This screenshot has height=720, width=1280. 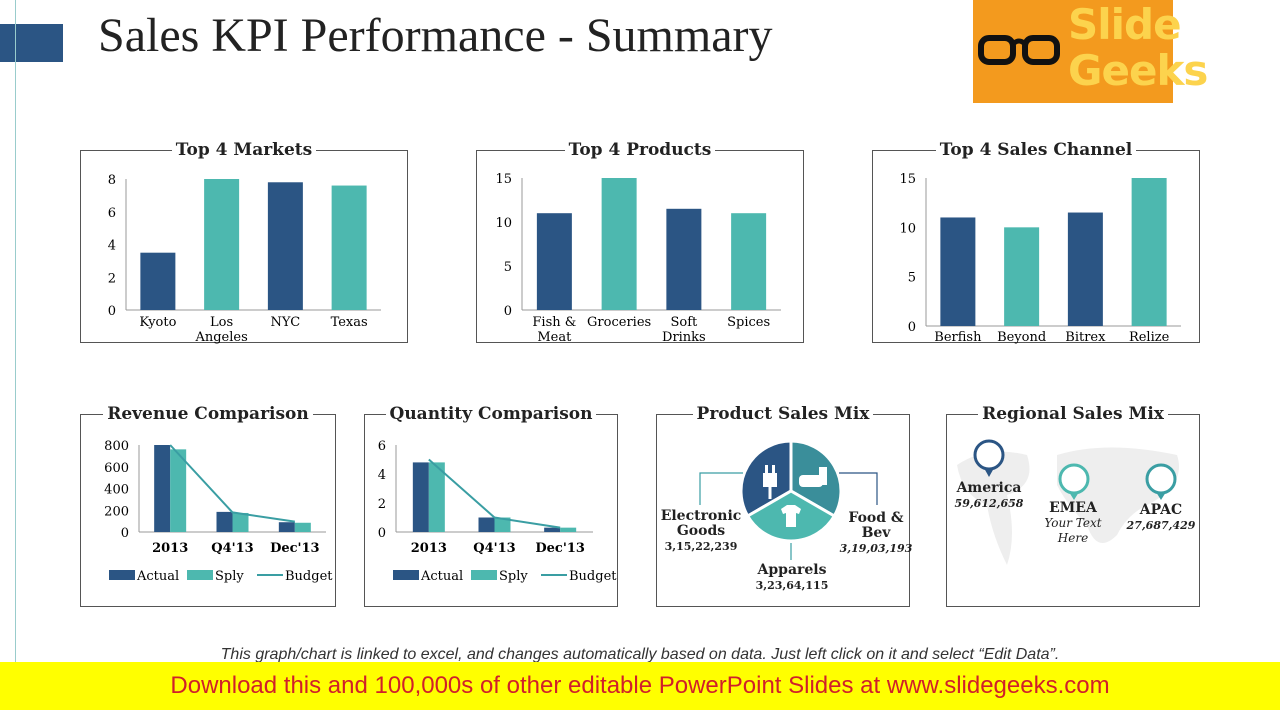 What do you see at coordinates (116, 511) in the screenshot?
I see `y-tick-label: 200` at bounding box center [116, 511].